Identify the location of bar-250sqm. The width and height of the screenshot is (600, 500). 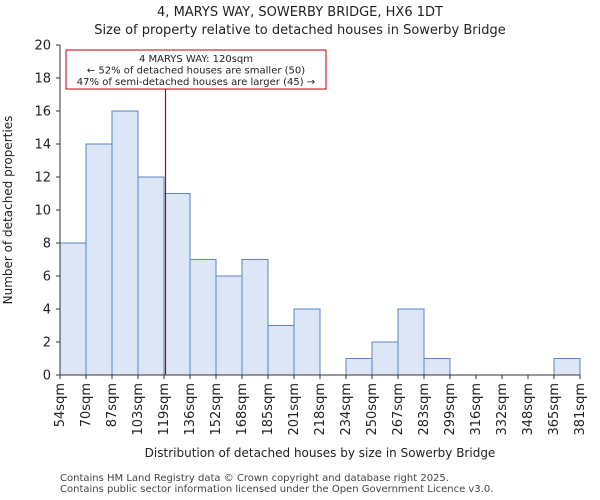
(385, 358).